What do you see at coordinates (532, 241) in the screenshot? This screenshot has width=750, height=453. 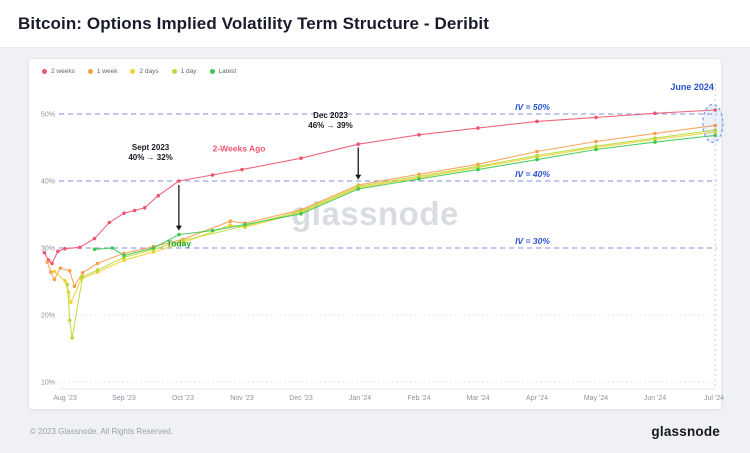 I see `iv-reference-label-30: IV = 30%` at bounding box center [532, 241].